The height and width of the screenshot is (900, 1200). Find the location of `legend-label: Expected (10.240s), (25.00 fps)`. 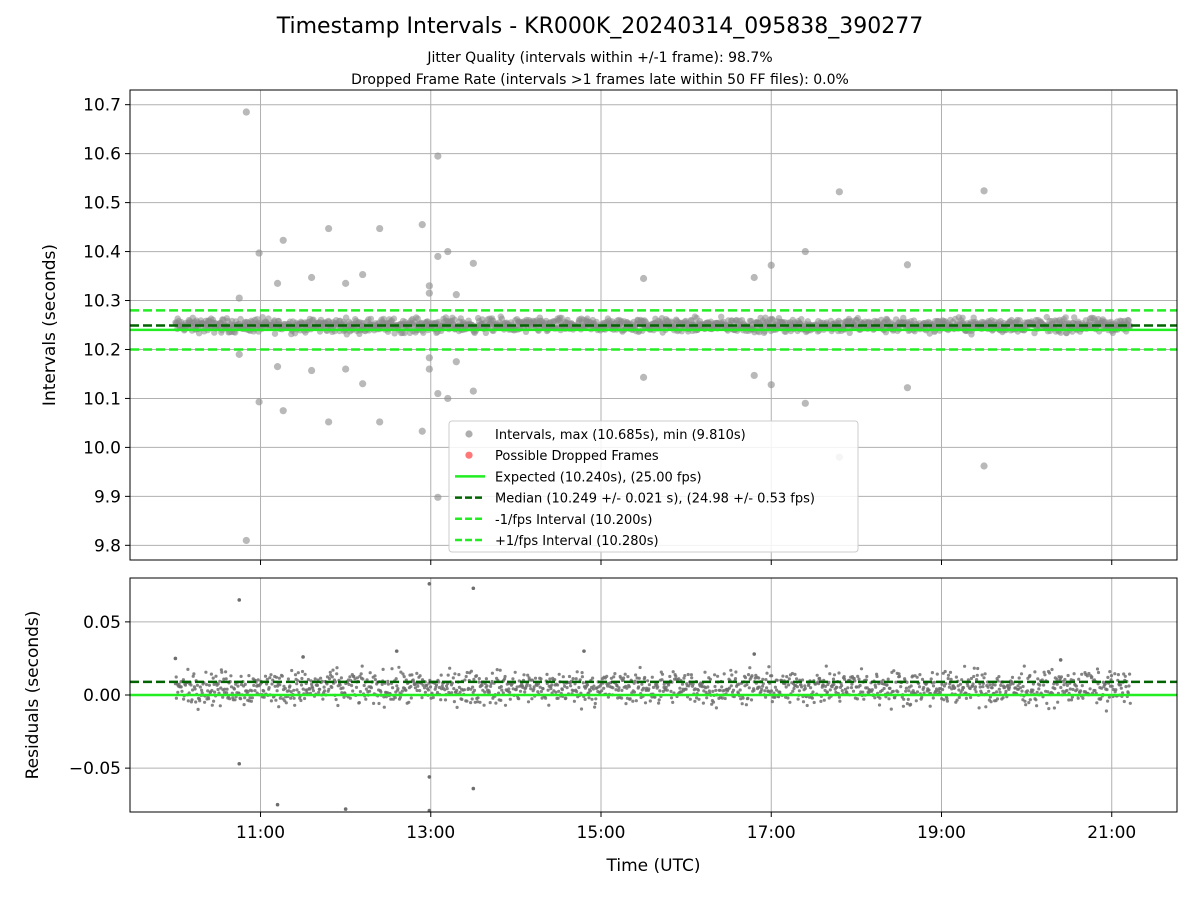

legend-label: Expected (10.240s), (25.00 fps) is located at coordinates (598, 477).